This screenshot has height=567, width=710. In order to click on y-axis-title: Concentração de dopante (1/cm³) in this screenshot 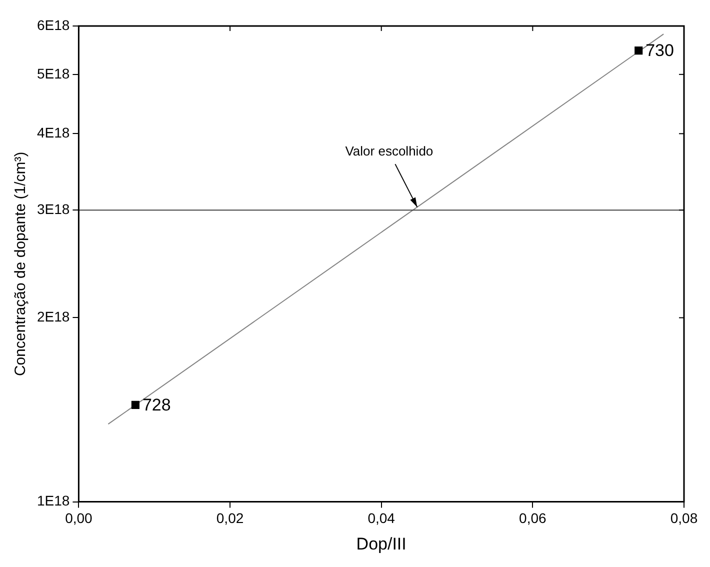, I will do `click(21, 264)`.